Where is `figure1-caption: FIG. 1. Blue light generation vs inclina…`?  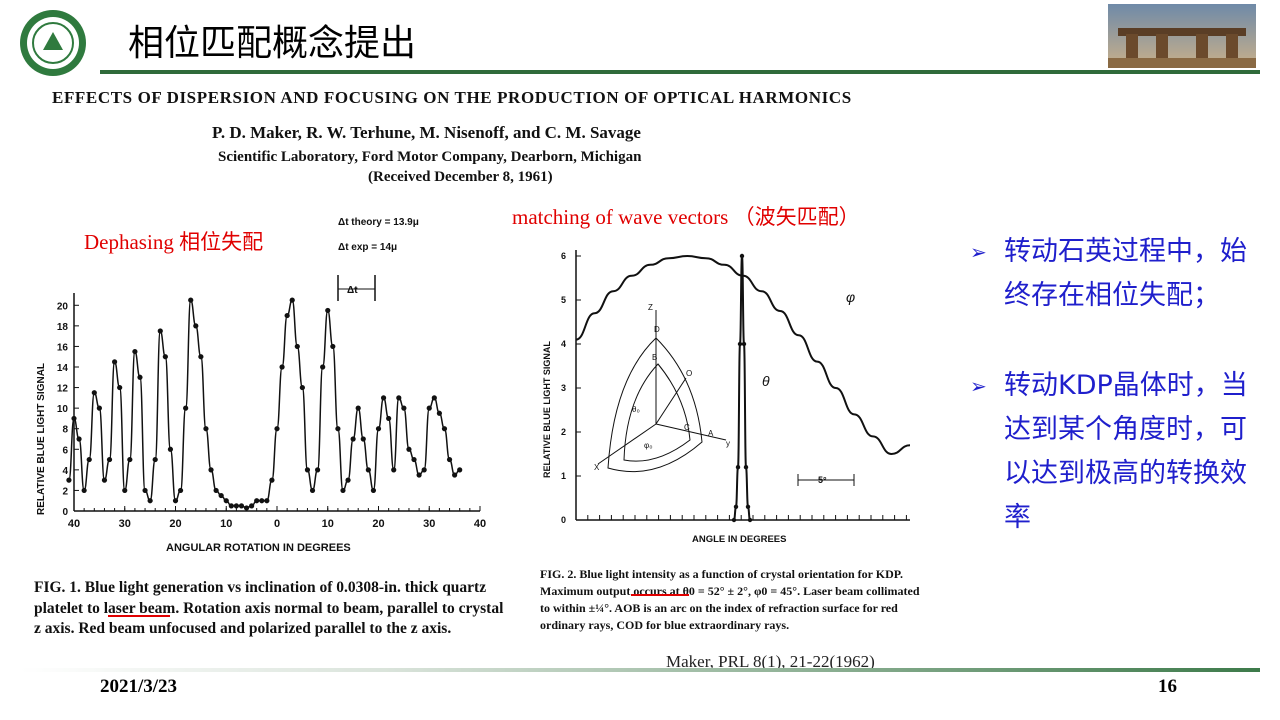 figure1-caption: FIG. 1. Blue light generation vs inclina… is located at coordinates (269, 608).